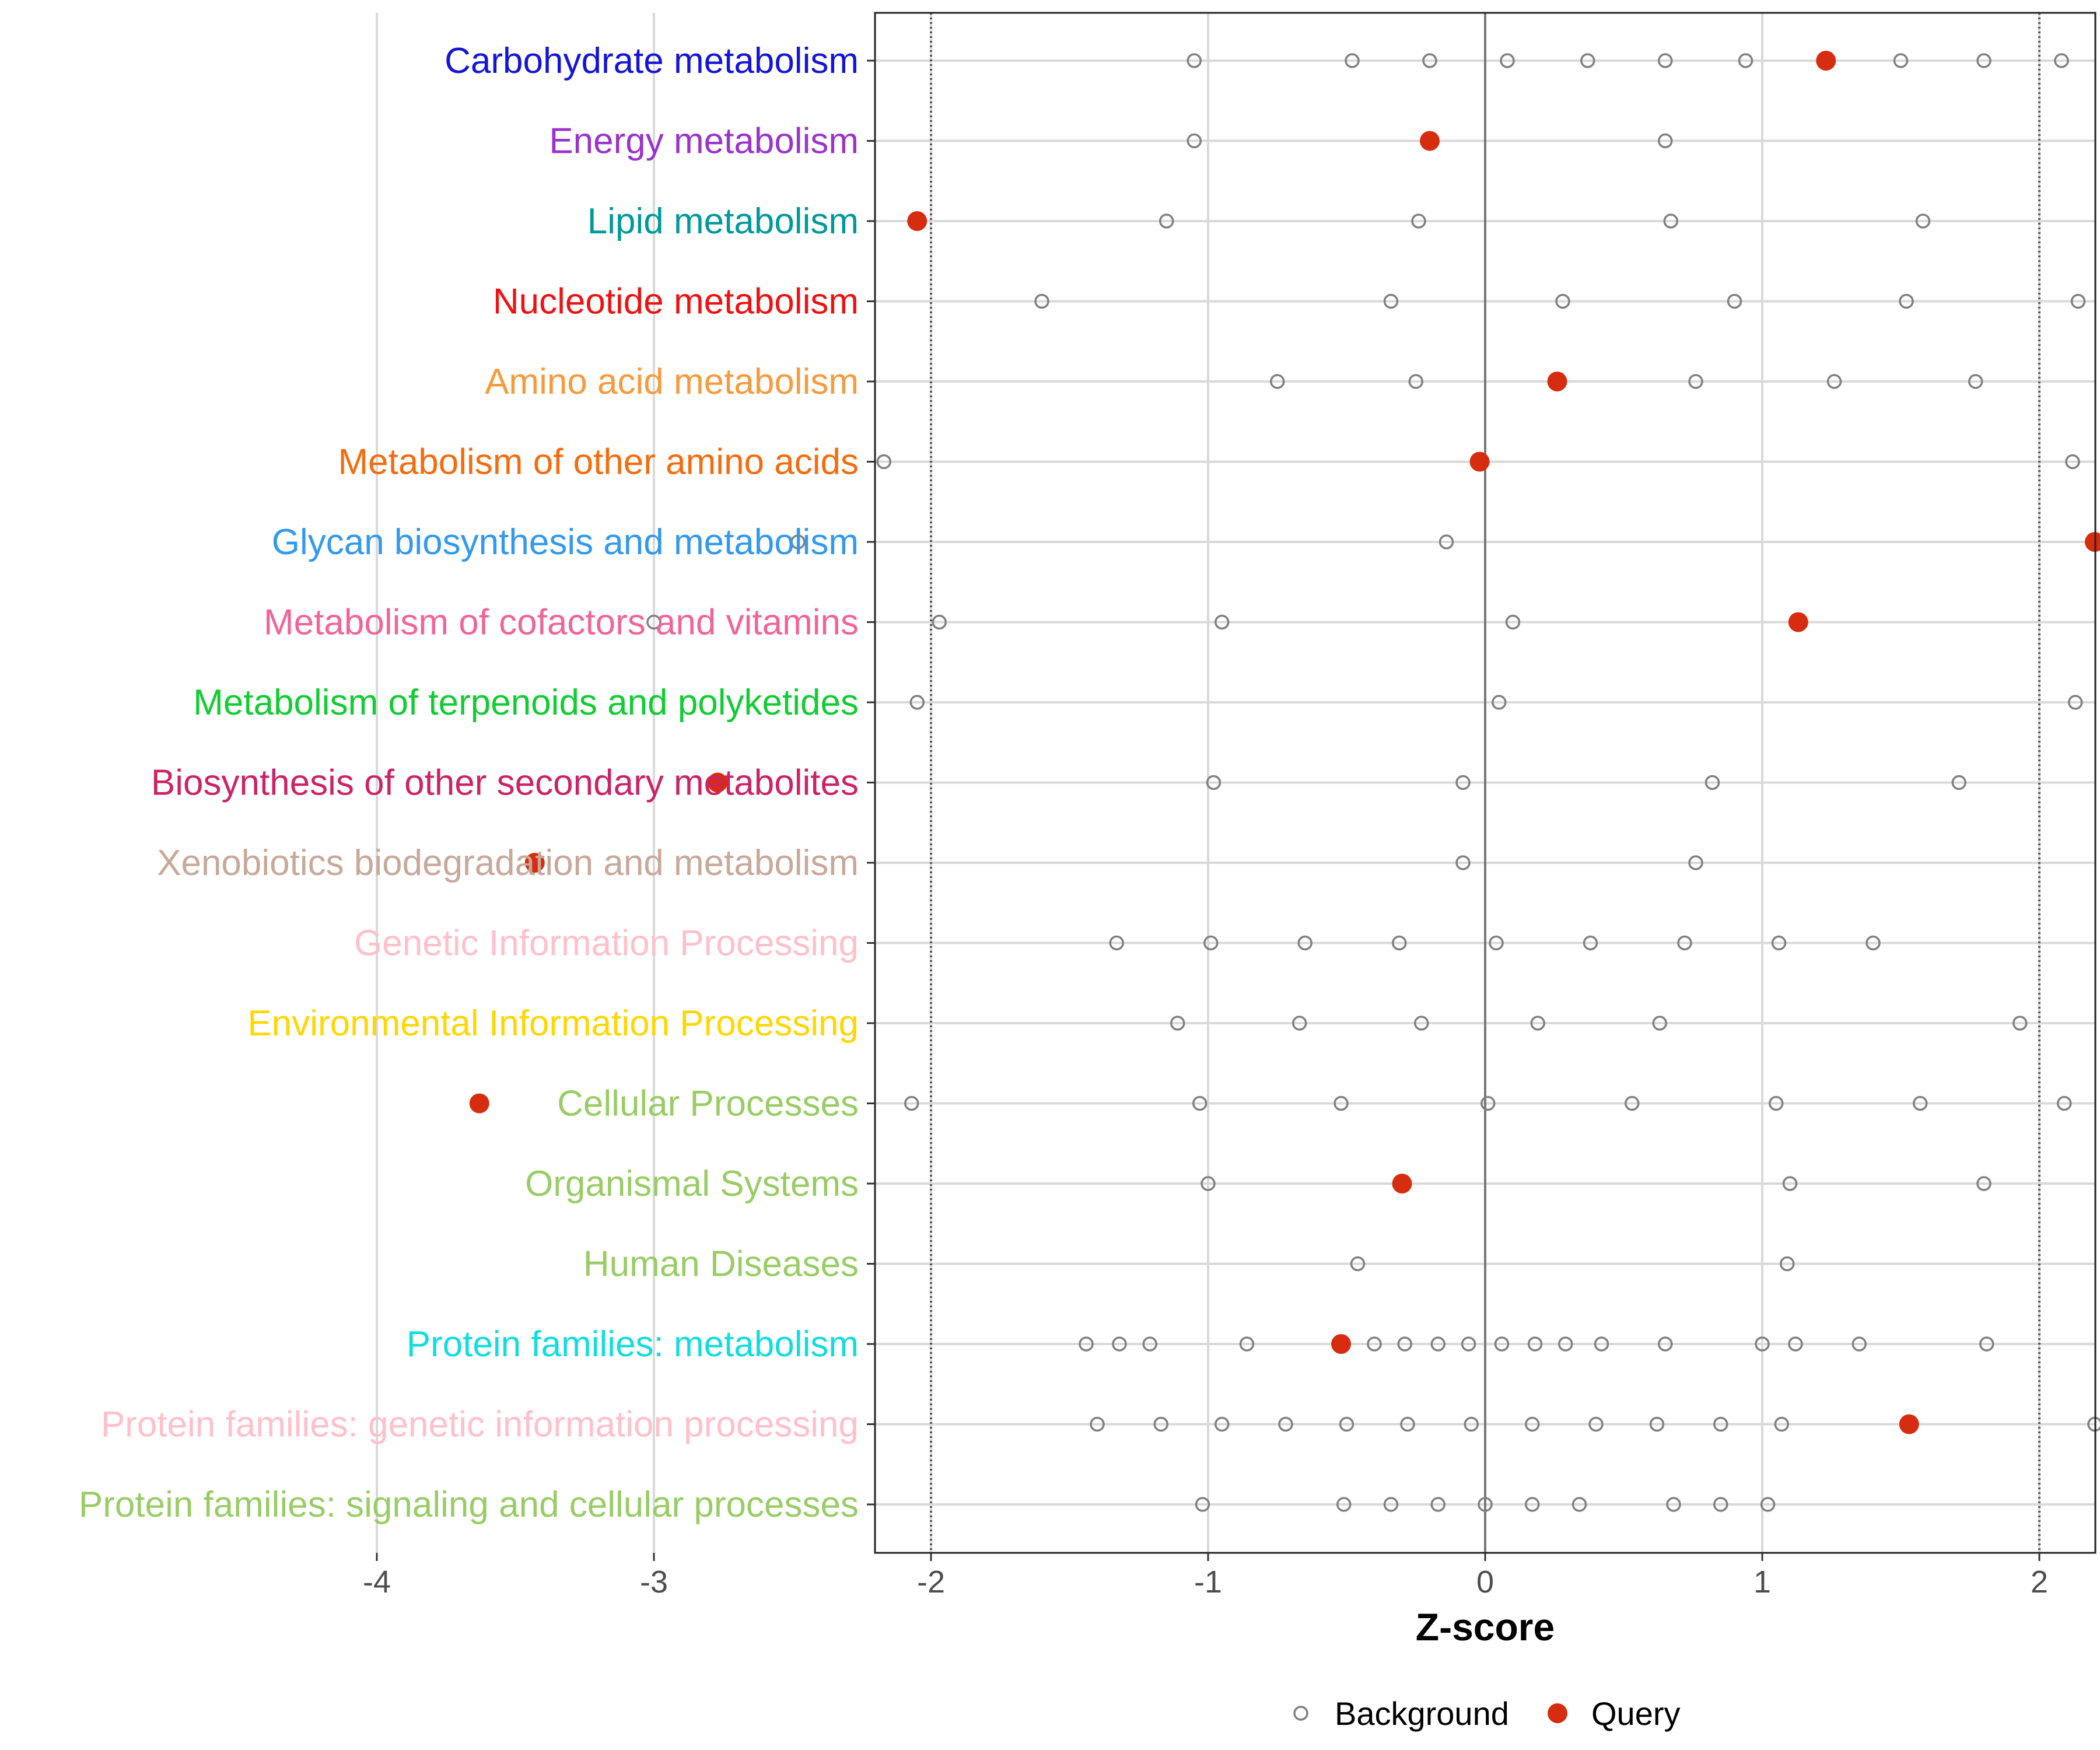 This screenshot has width=2100, height=1750. What do you see at coordinates (1422, 1713) in the screenshot?
I see `legend-background-label: Background` at bounding box center [1422, 1713].